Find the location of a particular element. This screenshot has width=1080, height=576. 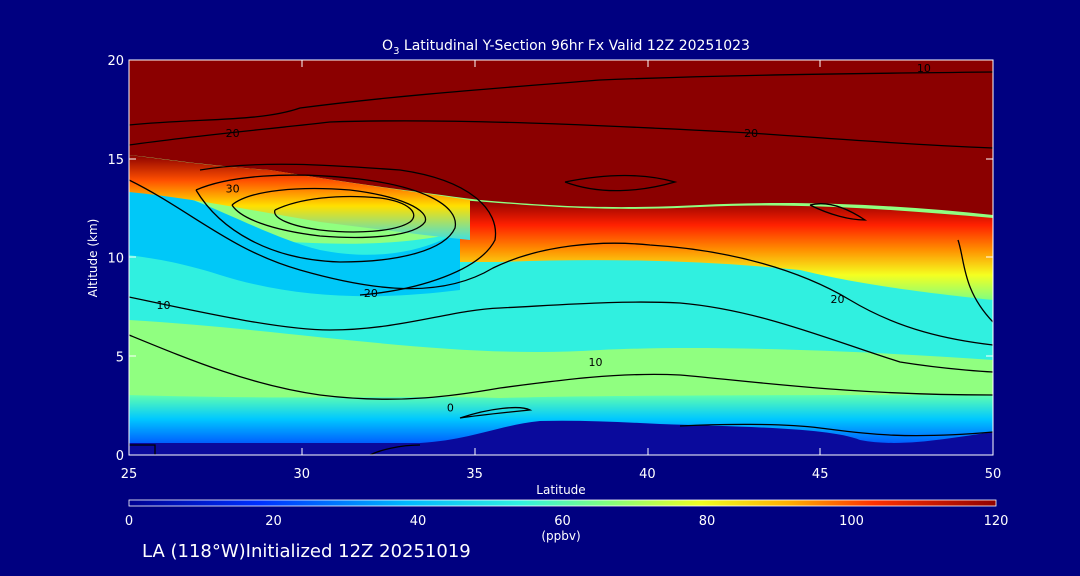

x-tick-label: 50 is located at coordinates (993, 474).